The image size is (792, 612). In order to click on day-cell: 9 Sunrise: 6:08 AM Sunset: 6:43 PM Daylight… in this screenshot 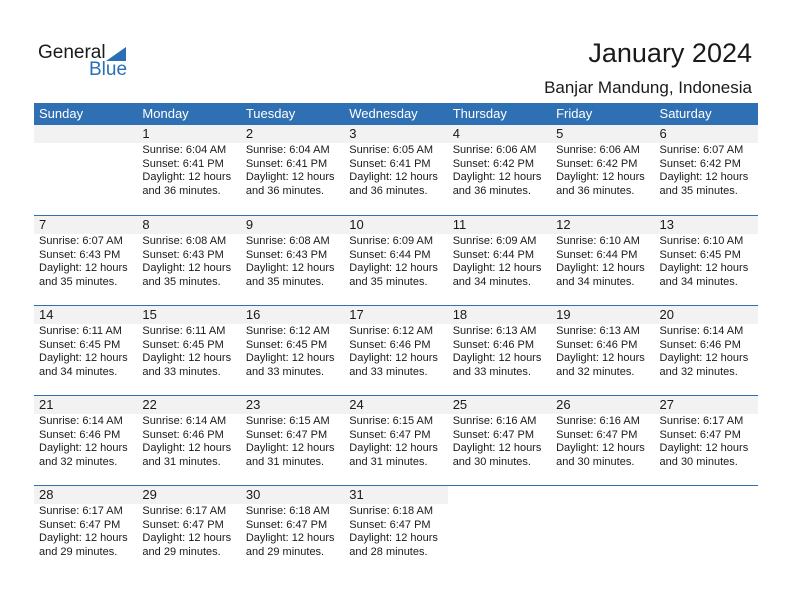, I will do `click(292, 260)`.